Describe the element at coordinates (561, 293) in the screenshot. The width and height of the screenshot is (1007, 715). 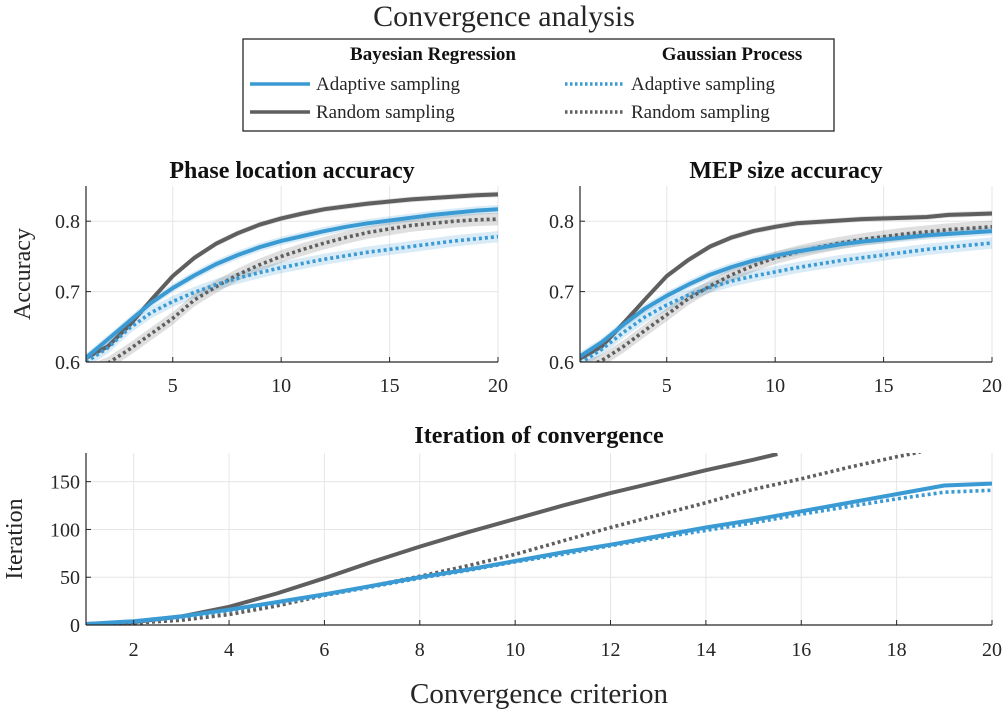
I see `mep-y-tick-label: 0.7` at that location.